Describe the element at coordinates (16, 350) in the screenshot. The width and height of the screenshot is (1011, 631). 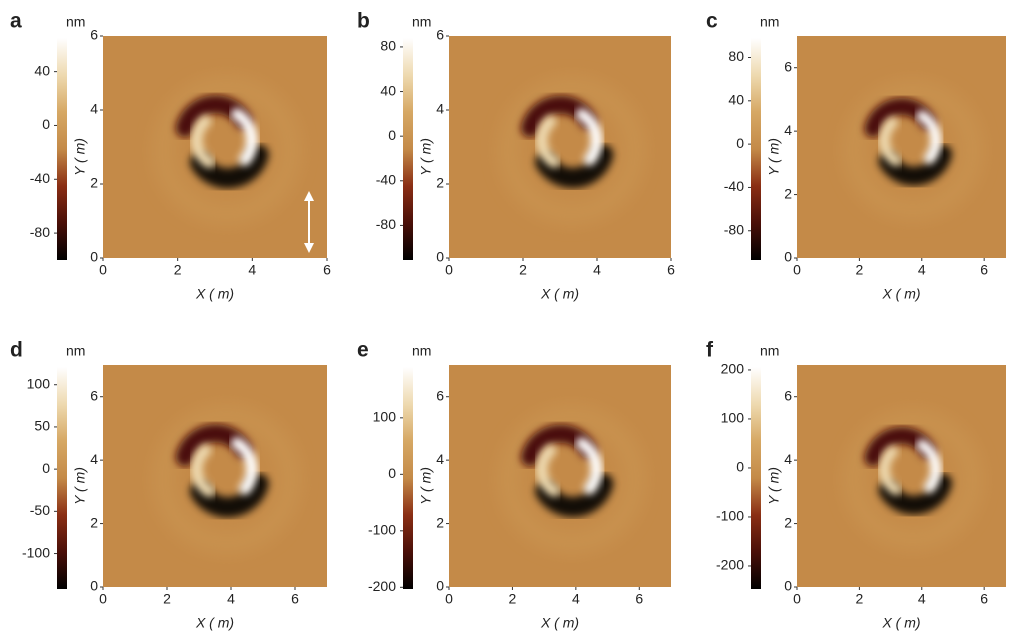
I see `panel-letter: d` at that location.